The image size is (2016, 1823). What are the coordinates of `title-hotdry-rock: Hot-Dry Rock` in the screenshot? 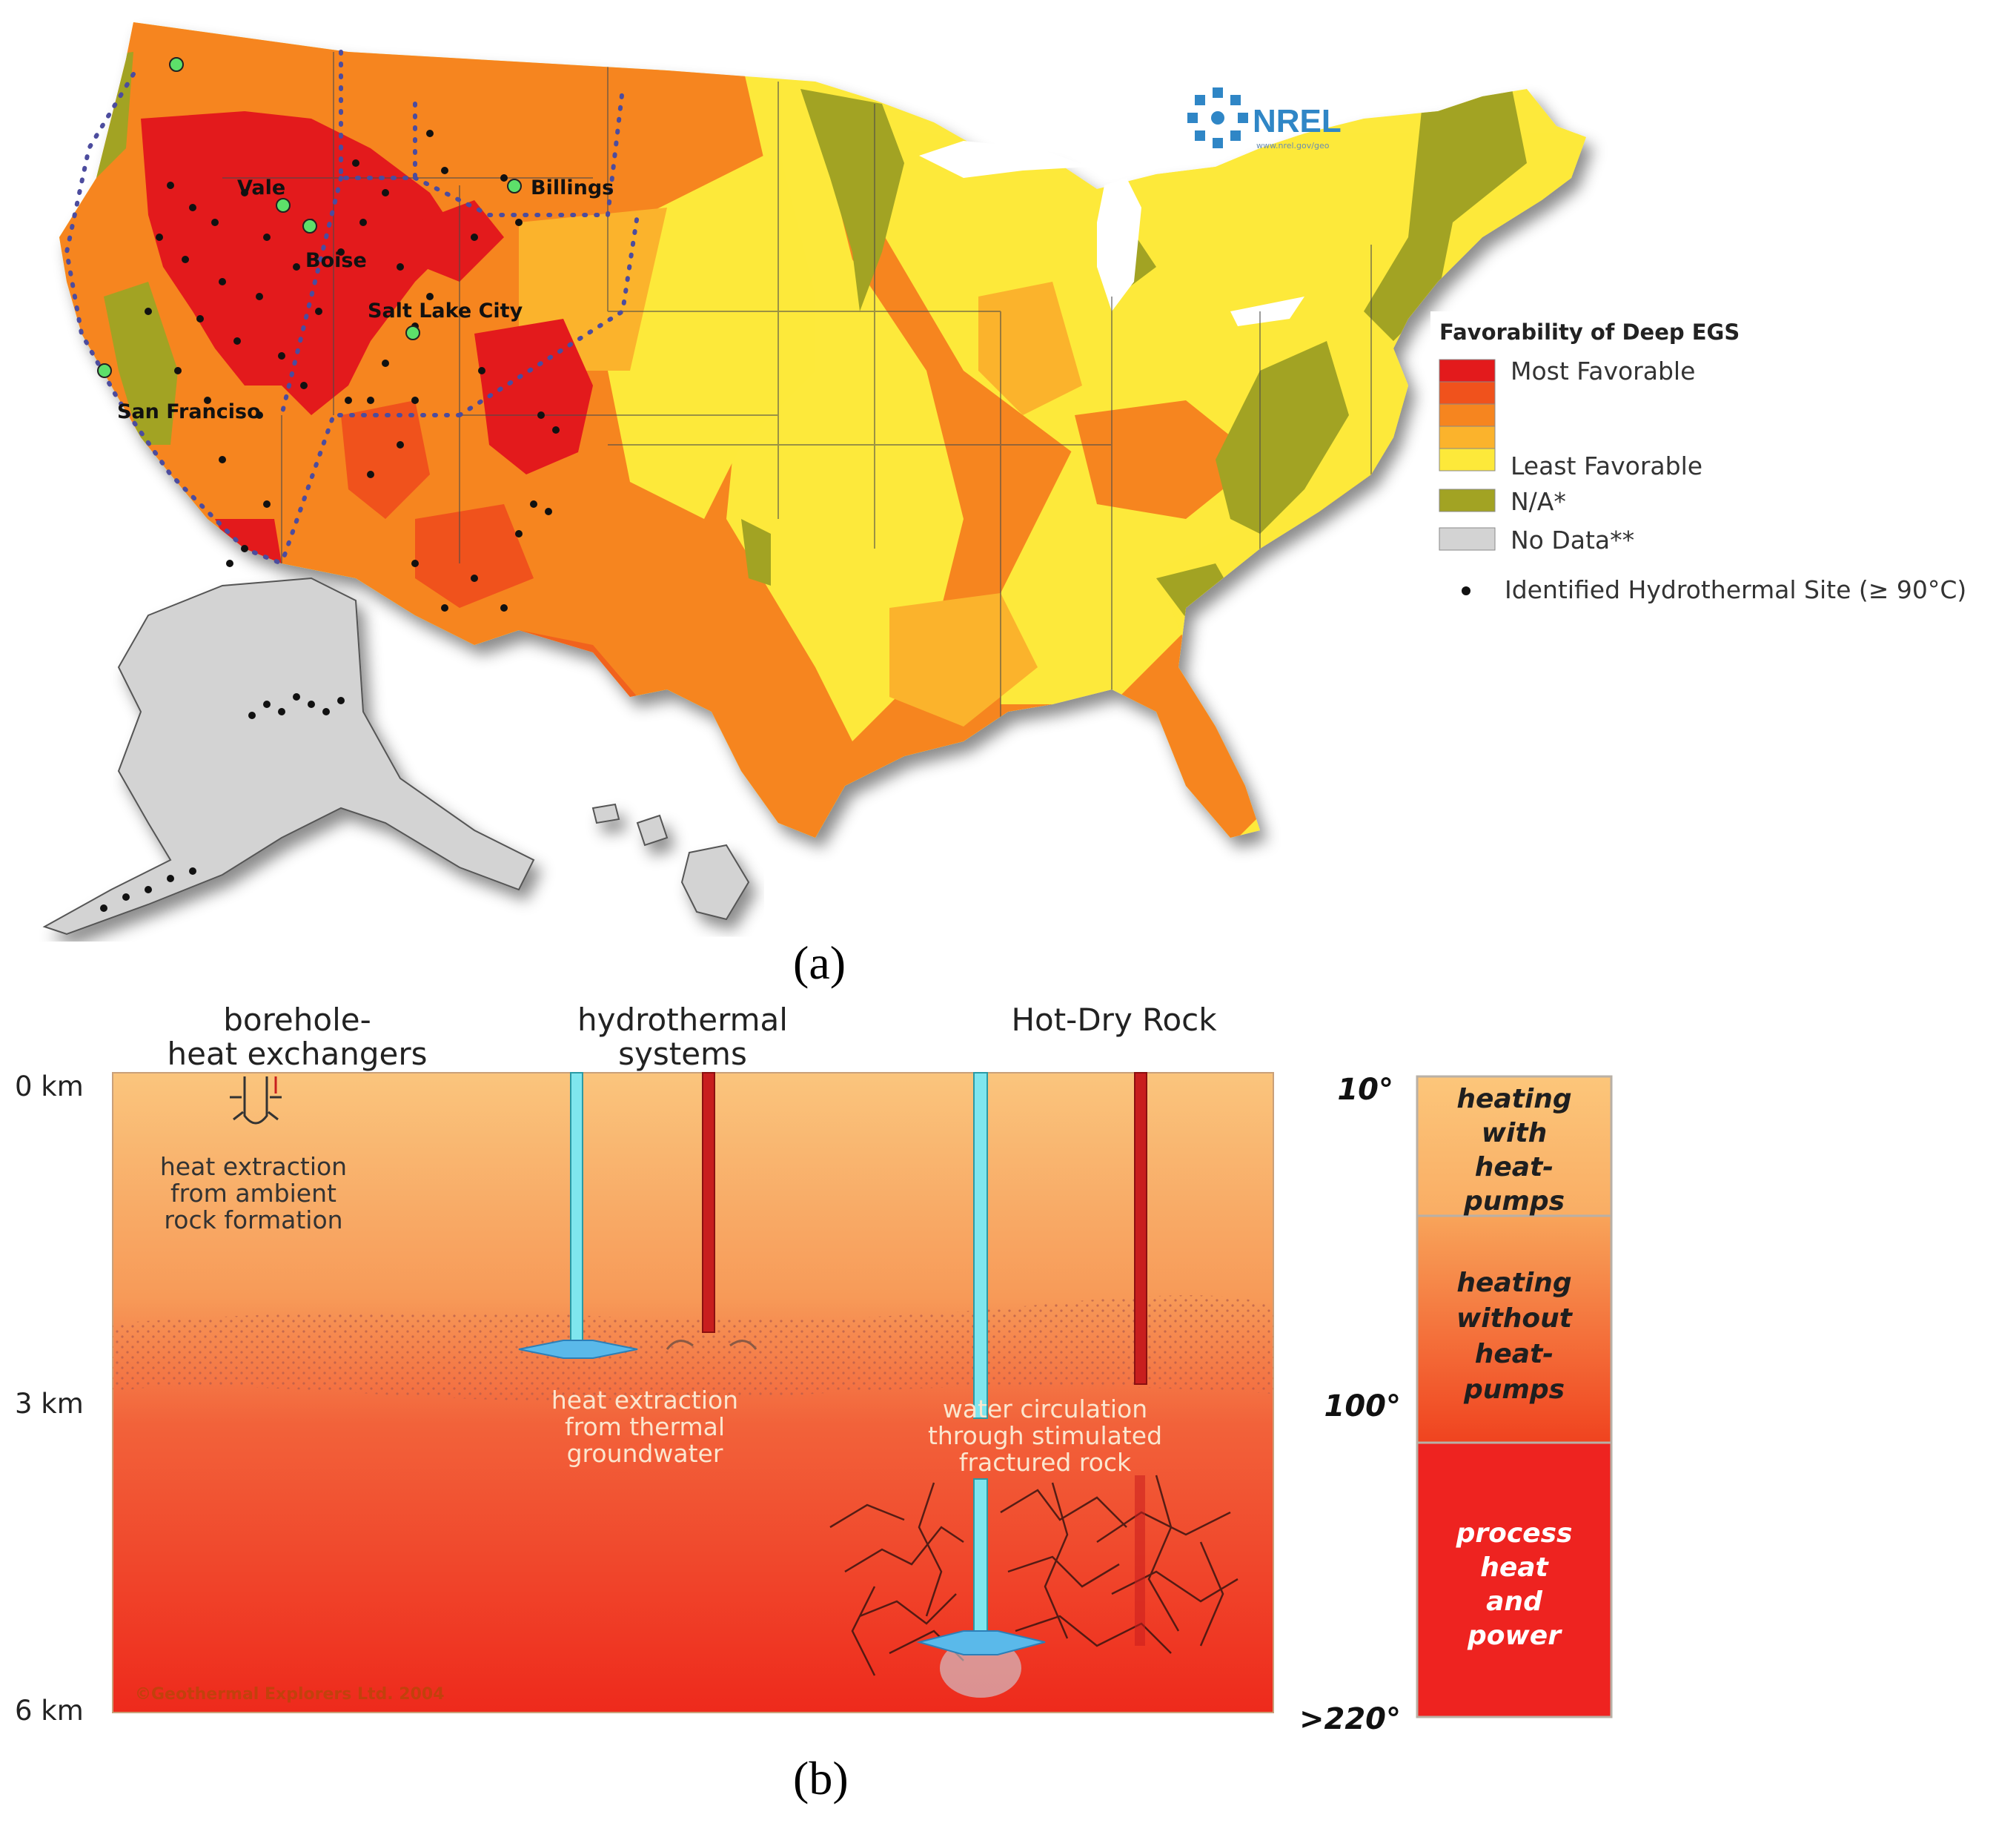 It's located at (1114, 1020).